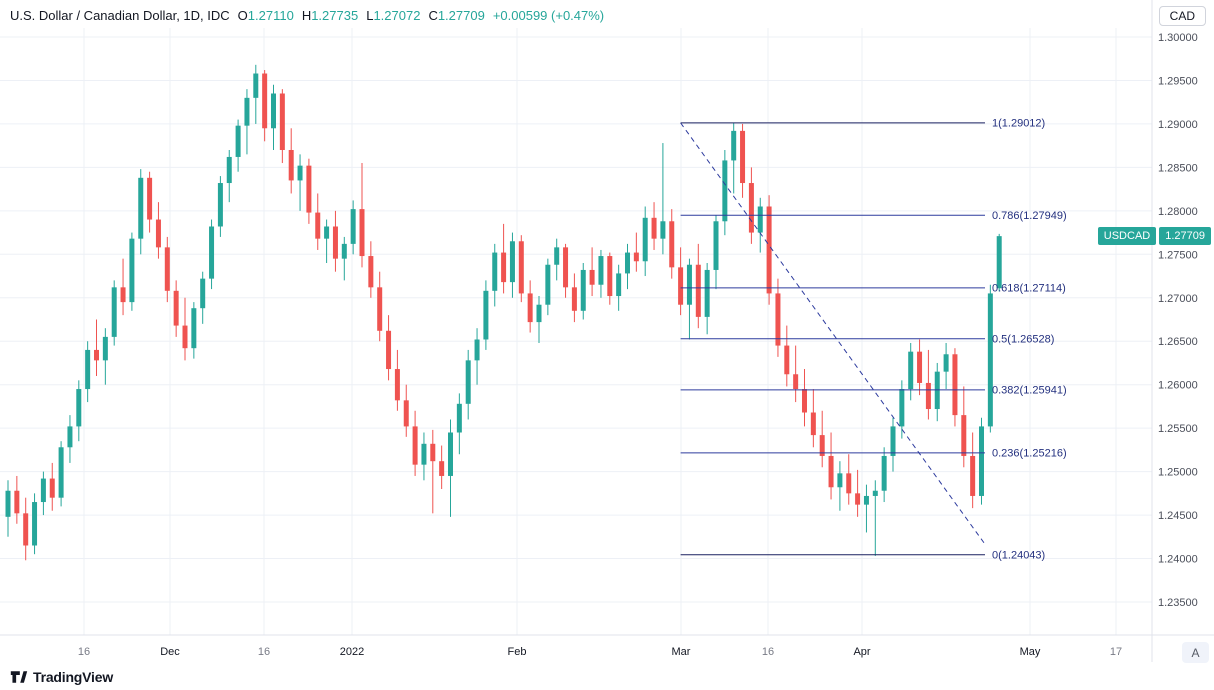 The height and width of the screenshot is (690, 1214). Describe the element at coordinates (170, 652) in the screenshot. I see `time-tick-label: Dec` at that location.